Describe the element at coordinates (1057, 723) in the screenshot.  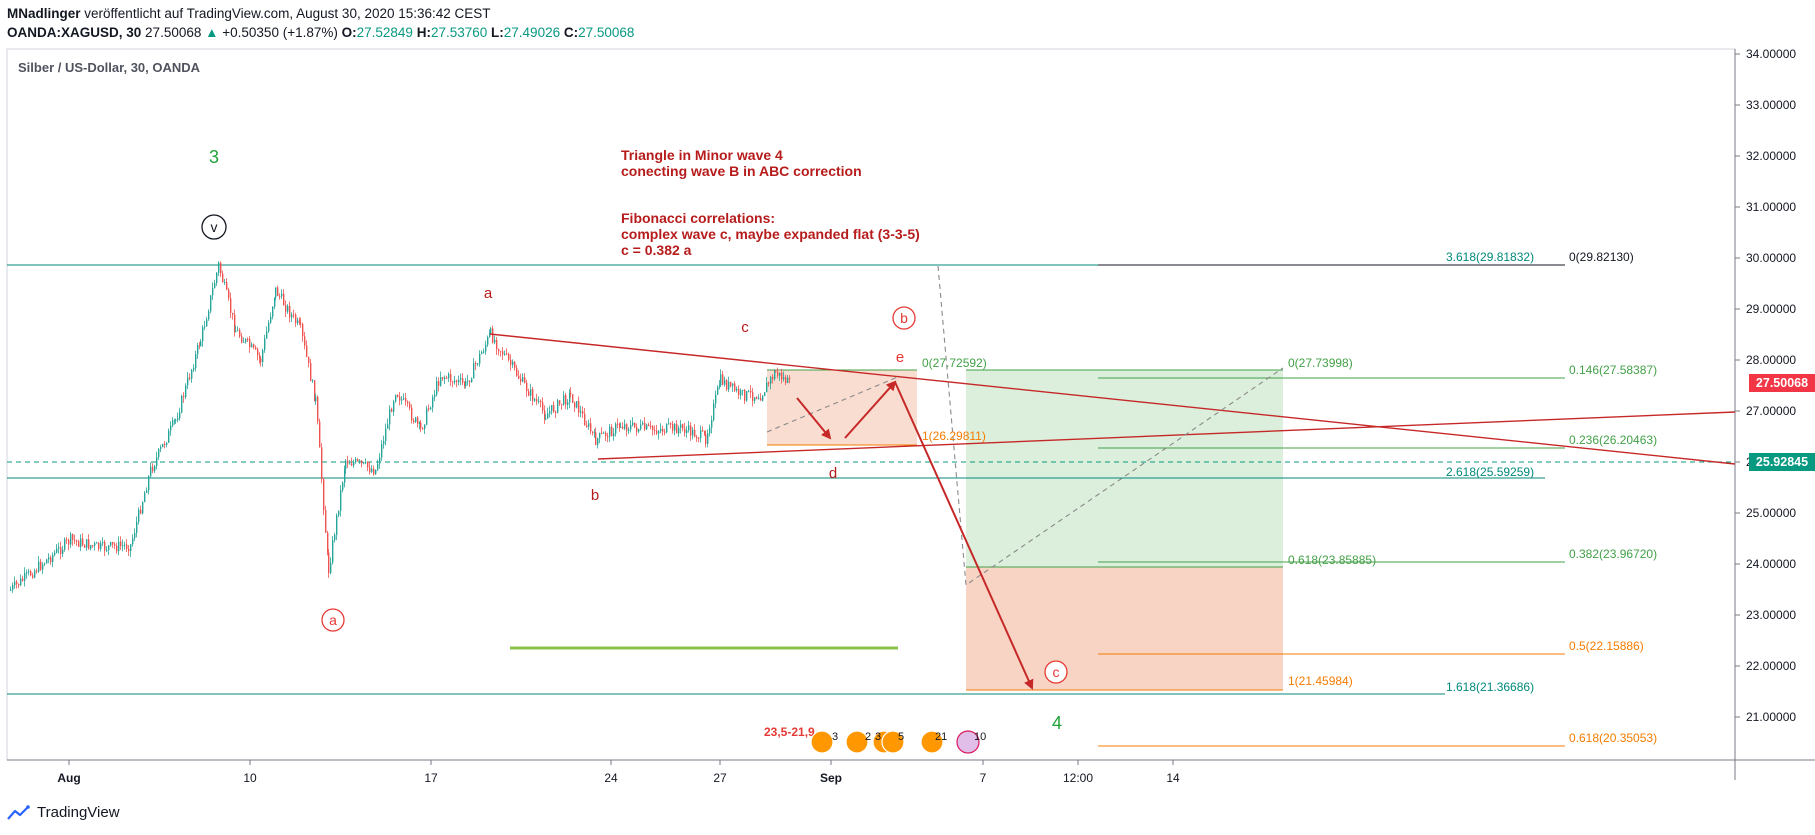
I see `wave-4-label: 4` at that location.